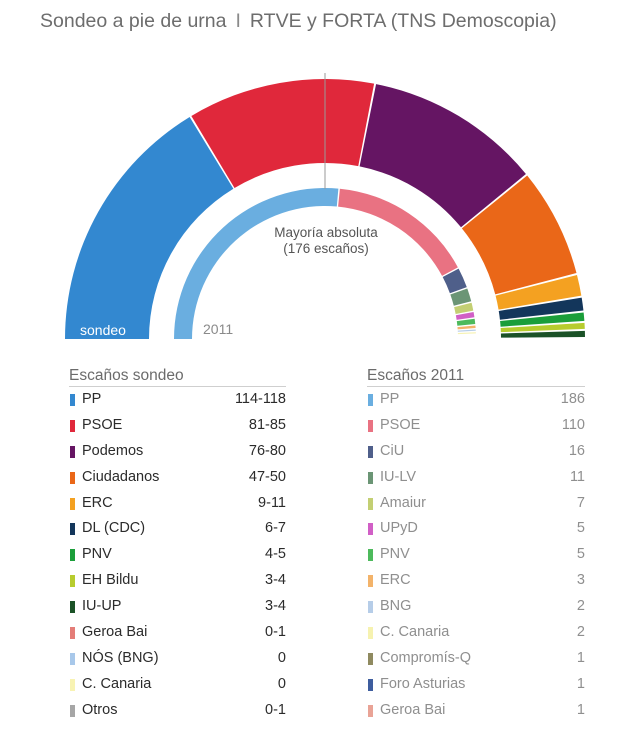  Describe the element at coordinates (580, 502) in the screenshot. I see `seat-count: 7` at that location.